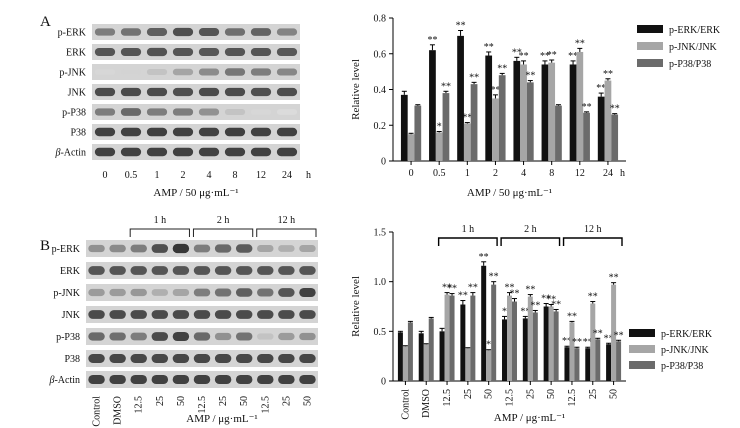 This screenshot has width=740, height=428. I want to click on legend-swatch, so click(642, 349).